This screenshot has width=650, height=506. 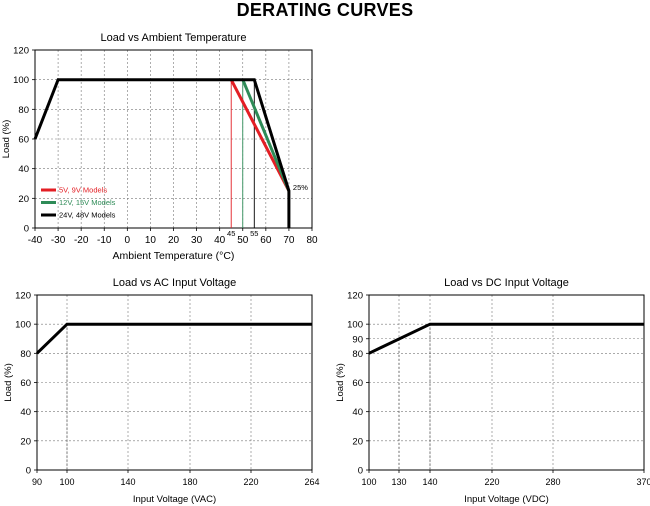 I want to click on chart-title: Load vs AC Input Voltage, so click(x=175, y=283).